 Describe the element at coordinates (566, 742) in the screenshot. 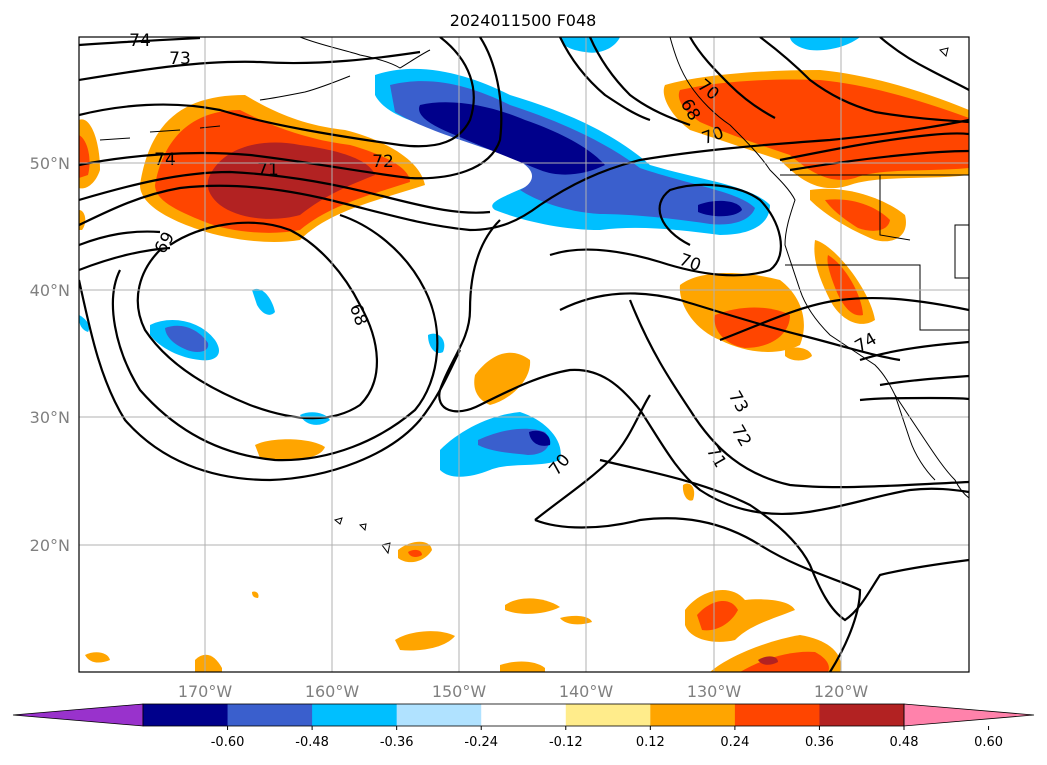

I see `colorbar-tick-label: -0.12` at that location.